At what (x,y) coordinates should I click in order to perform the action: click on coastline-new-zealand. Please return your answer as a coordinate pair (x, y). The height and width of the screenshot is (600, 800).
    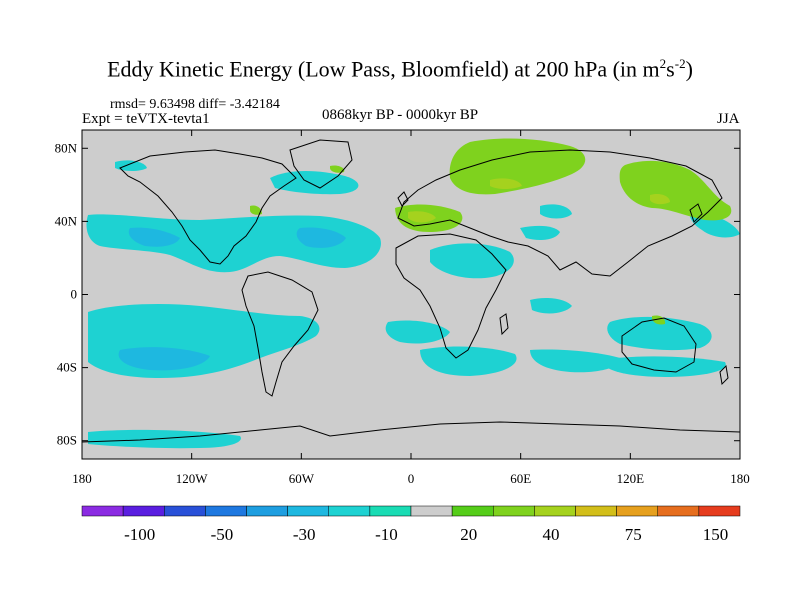
    Looking at the image, I should click on (724, 375).